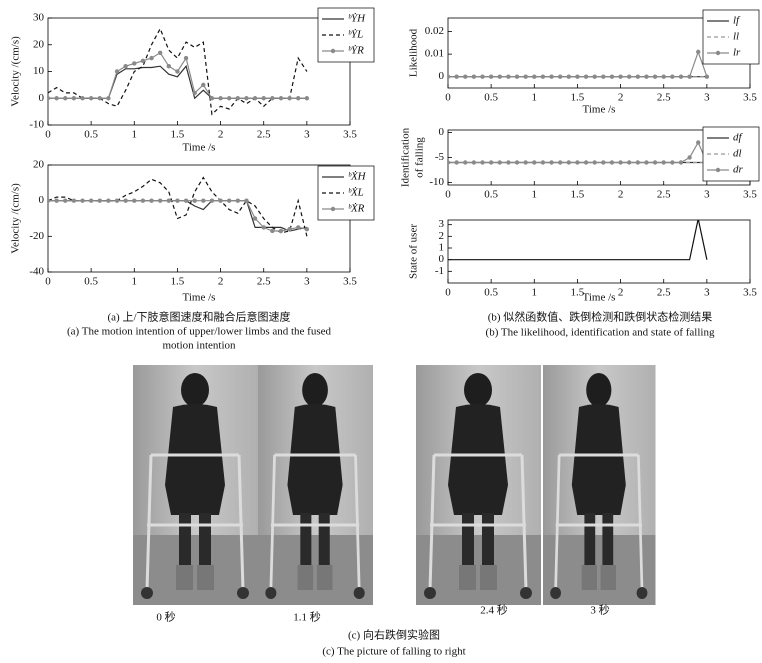 The image size is (762, 663). I want to click on legend-label: dl, so click(737, 154).